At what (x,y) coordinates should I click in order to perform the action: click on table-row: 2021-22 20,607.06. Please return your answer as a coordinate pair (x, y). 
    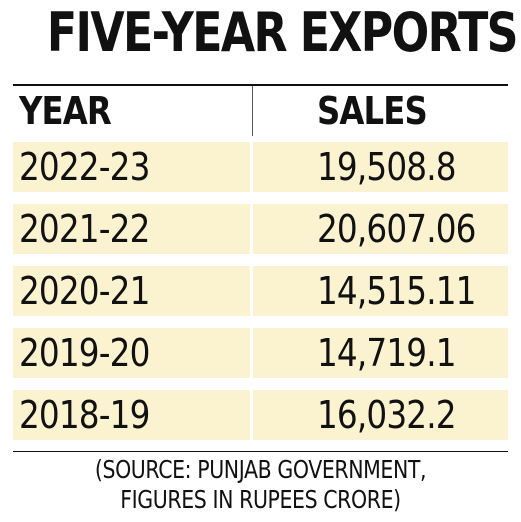
    Looking at the image, I should click on (260, 229).